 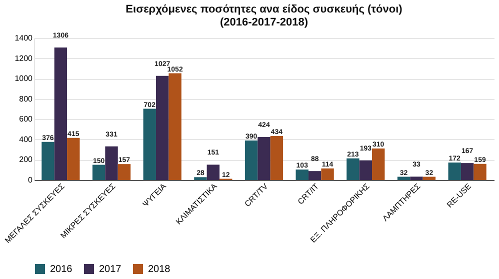 I want to click on y-tick-label: 600, so click(x=26, y=119).